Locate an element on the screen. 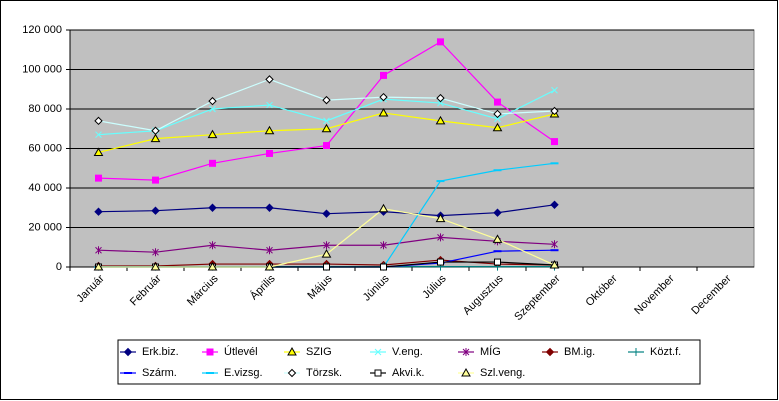  legend-label: SZIG is located at coordinates (319, 352).